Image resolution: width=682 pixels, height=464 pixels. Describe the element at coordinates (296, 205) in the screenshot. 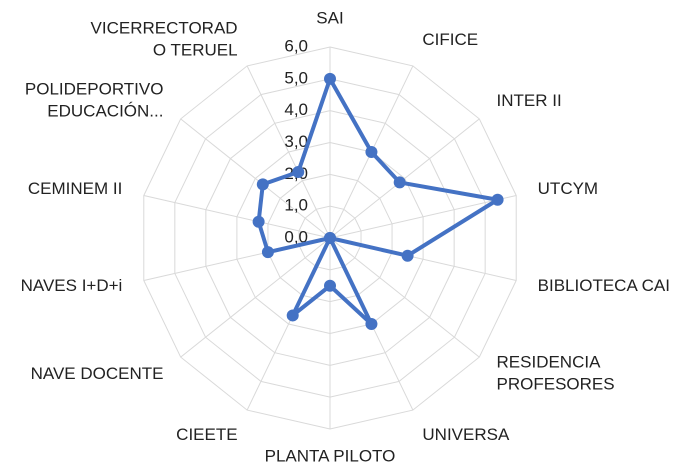

I see `r-tick-label: 1,0` at that location.